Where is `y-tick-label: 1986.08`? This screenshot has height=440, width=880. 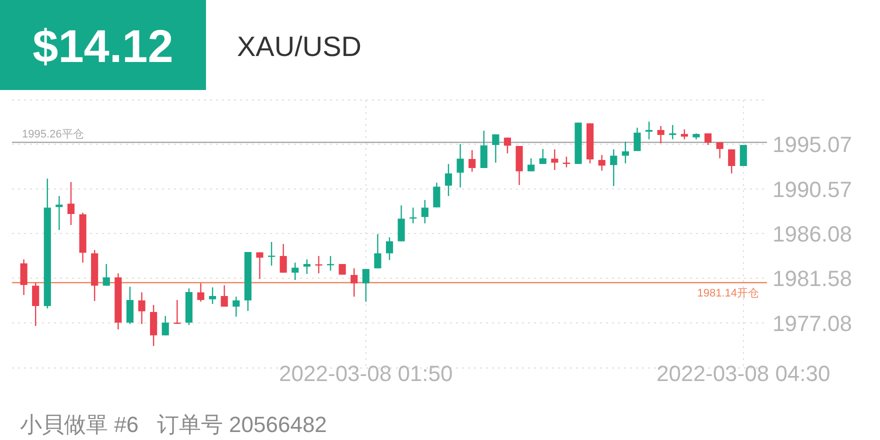 y-tick-label: 1986.08 is located at coordinates (812, 233).